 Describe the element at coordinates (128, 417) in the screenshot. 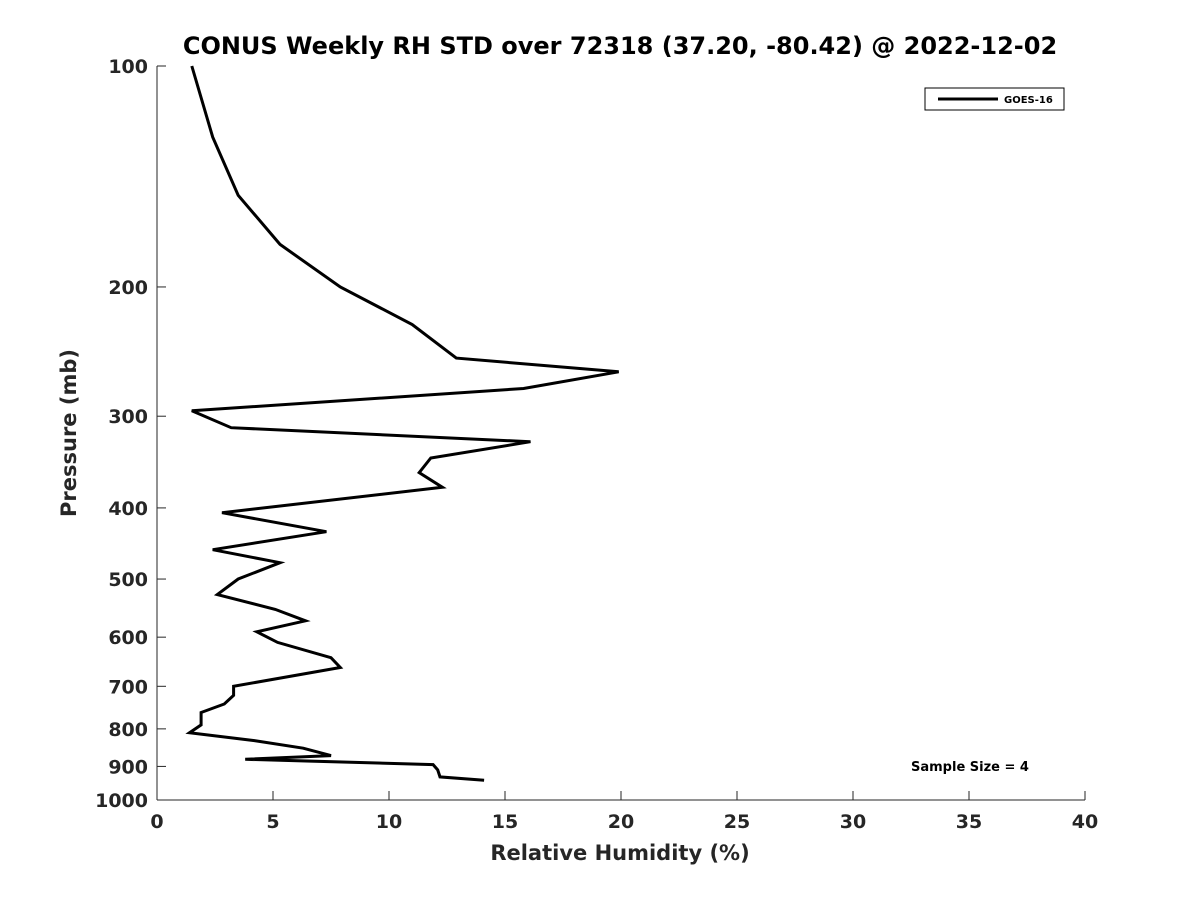

I see `y-tick-label: 300` at that location.